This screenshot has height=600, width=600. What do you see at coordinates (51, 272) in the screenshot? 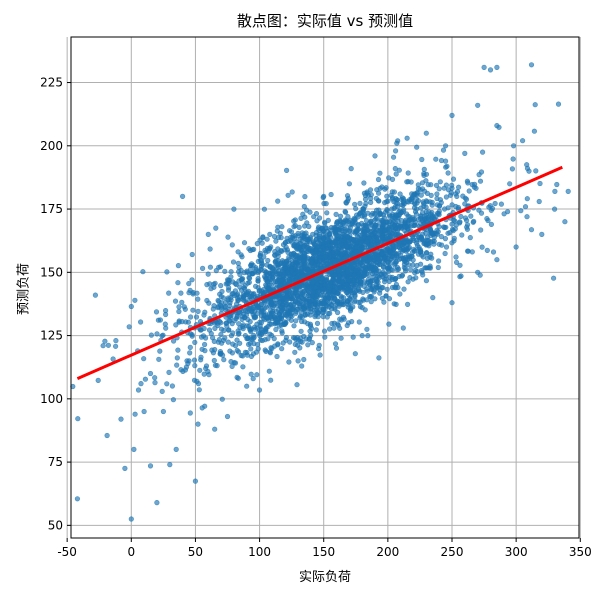
I see `y-tick-label: 150` at bounding box center [51, 272].